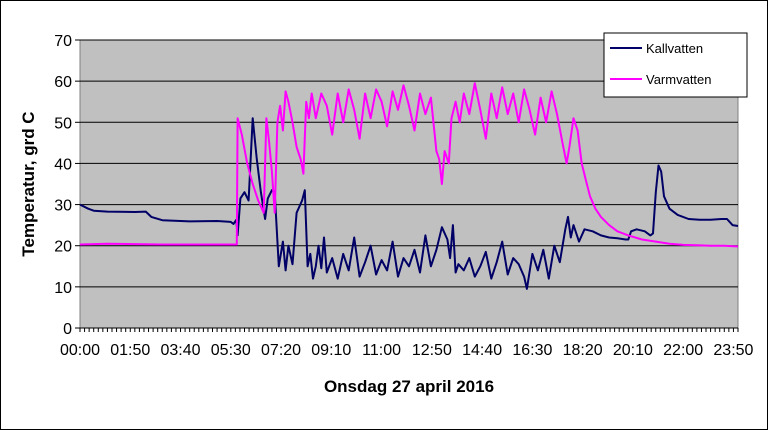 The width and height of the screenshot is (768, 430). I want to click on y-tick-label: 50, so click(63, 123).